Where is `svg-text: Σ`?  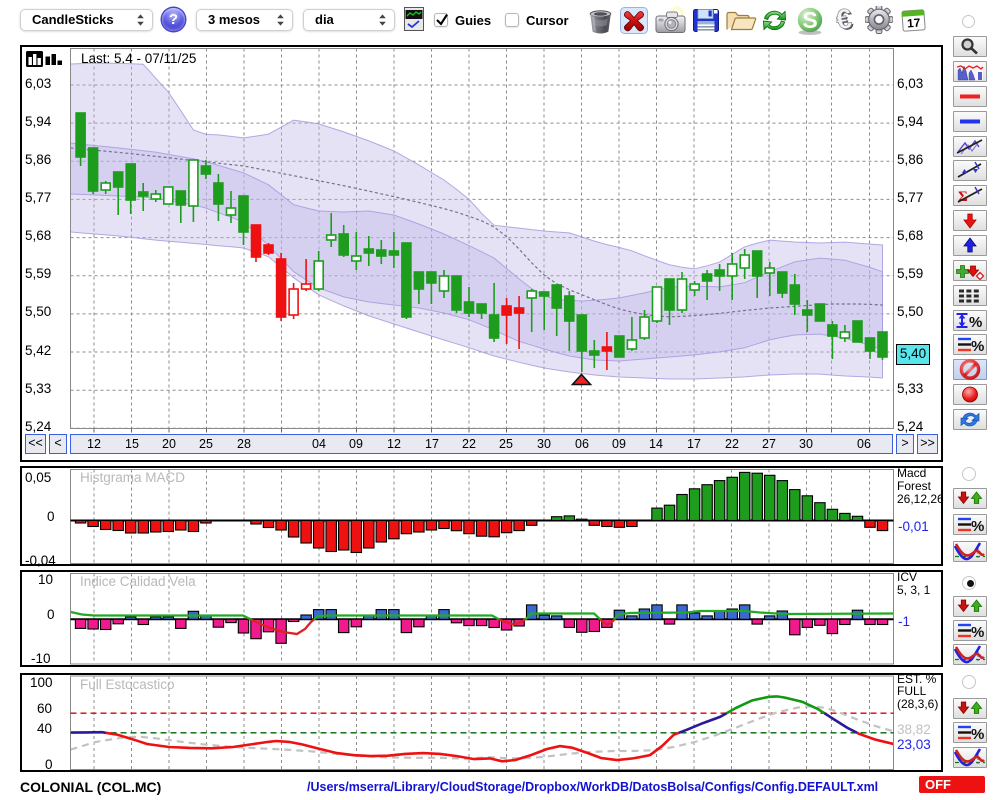
svg-text: Σ is located at coordinates (963, 197).